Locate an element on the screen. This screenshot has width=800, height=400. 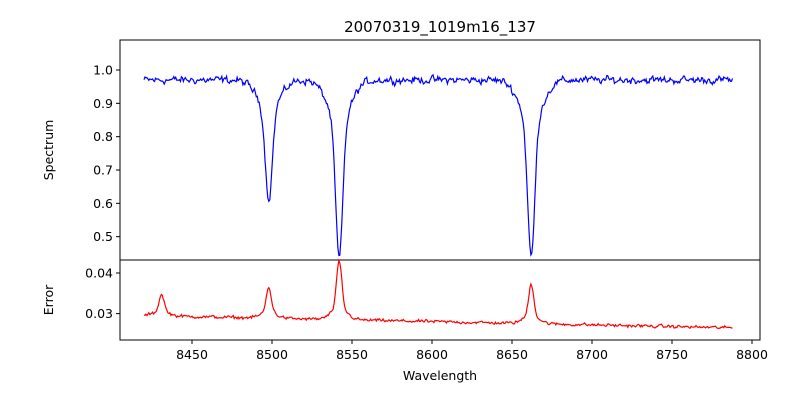
x-tick-label: 8750 is located at coordinates (672, 354).